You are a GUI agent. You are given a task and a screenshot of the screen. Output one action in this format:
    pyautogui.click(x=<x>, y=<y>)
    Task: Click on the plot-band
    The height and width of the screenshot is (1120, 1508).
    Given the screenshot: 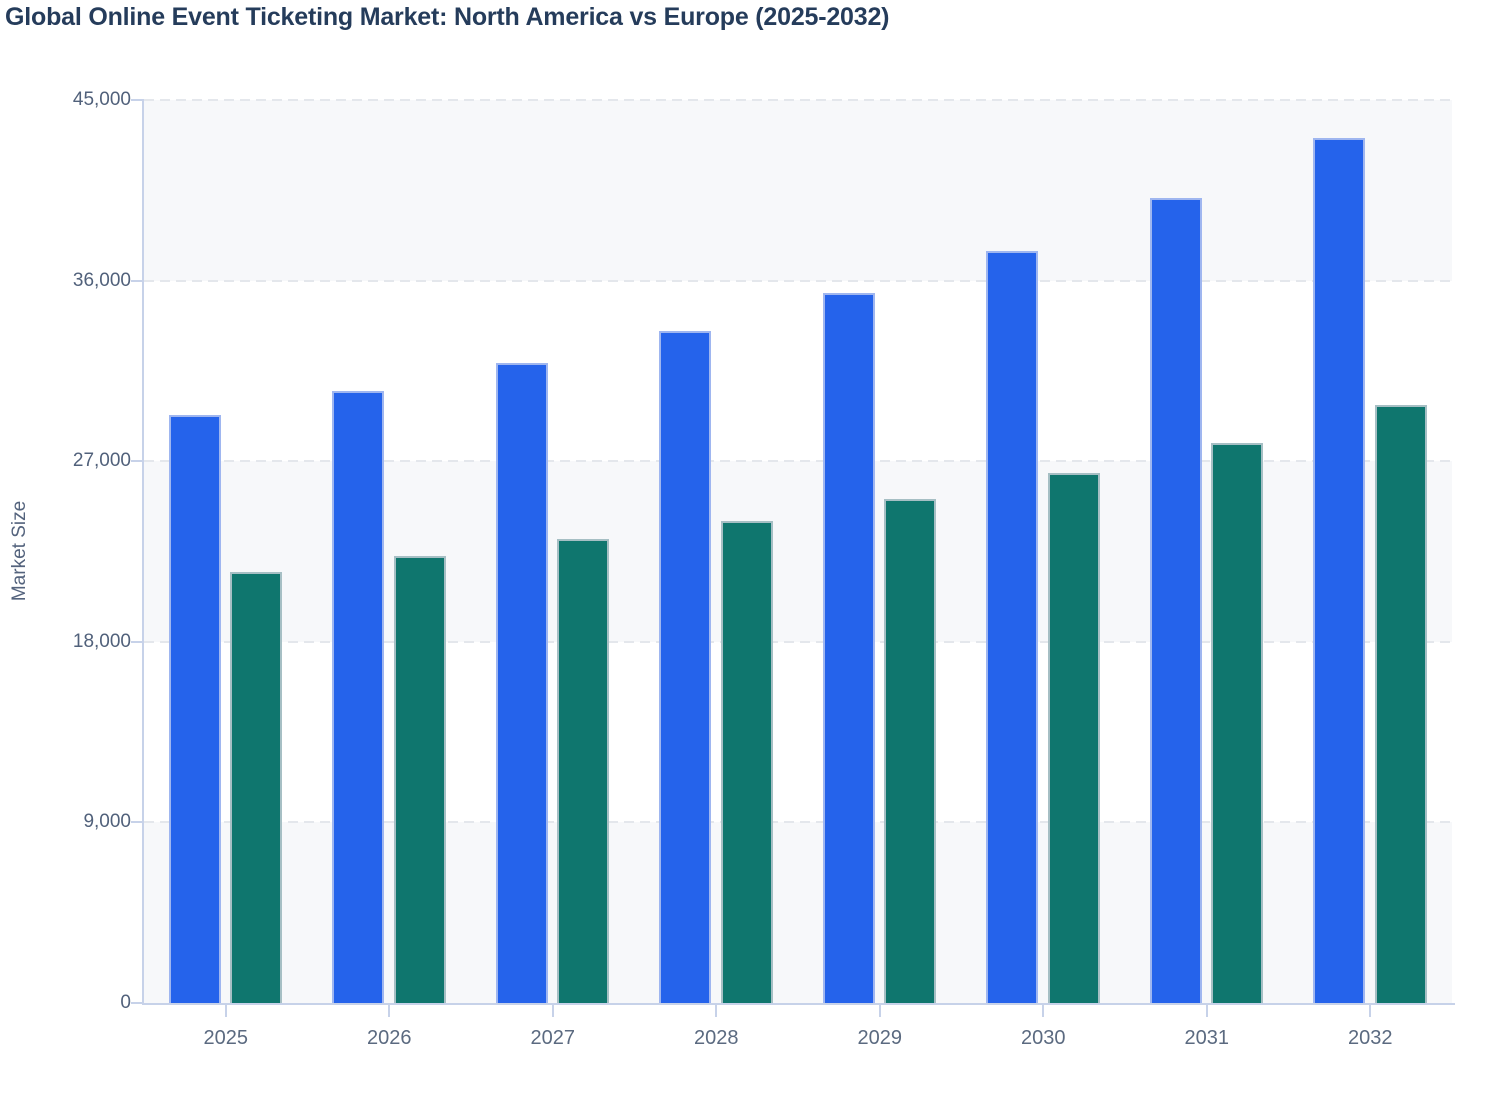 What is the action you would take?
    pyautogui.click(x=798, y=190)
    